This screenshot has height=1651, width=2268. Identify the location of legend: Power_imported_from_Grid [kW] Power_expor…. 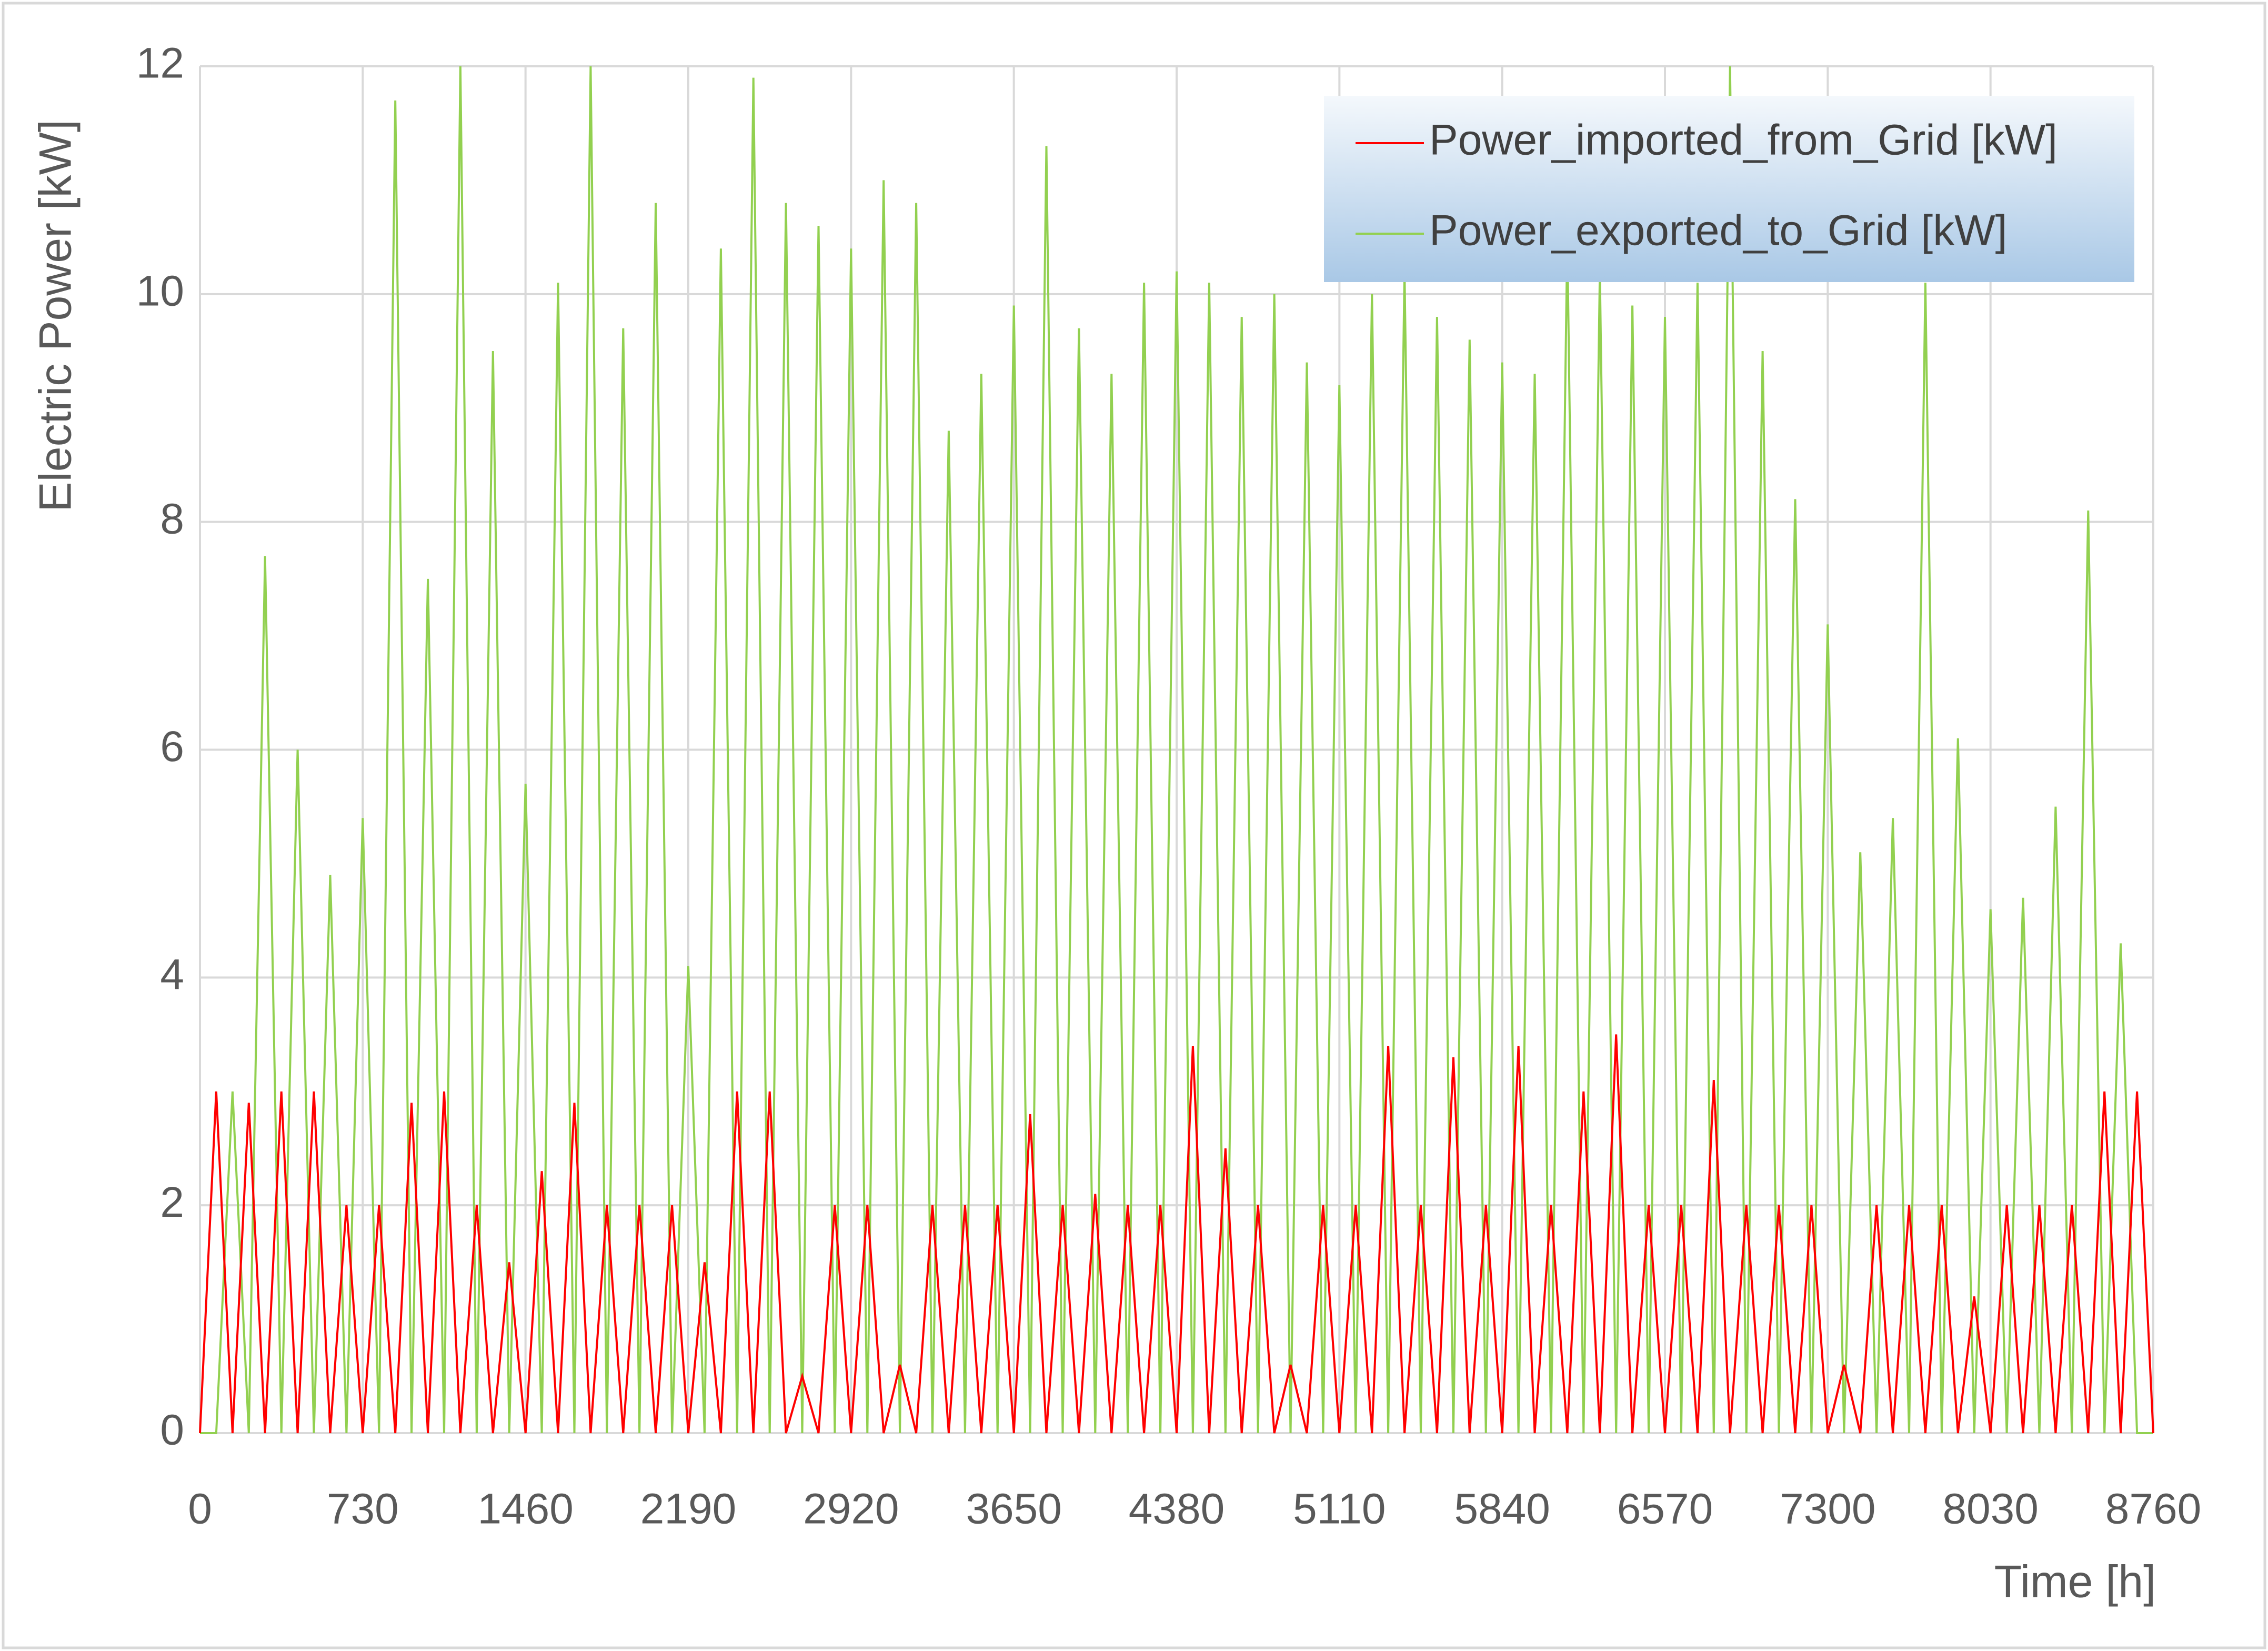
(1729, 189).